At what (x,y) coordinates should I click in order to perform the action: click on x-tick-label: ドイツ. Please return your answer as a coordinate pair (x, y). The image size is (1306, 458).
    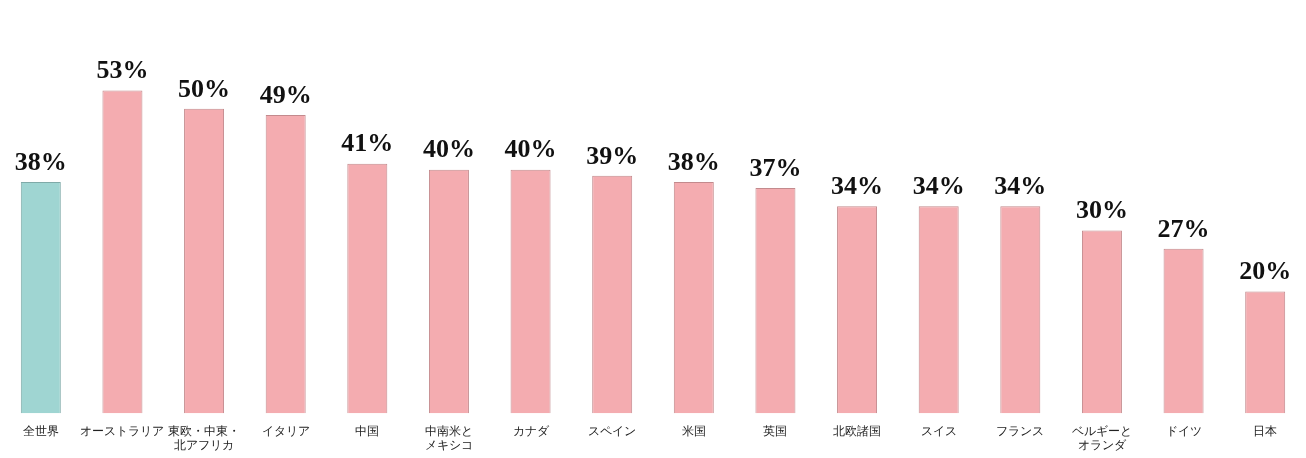
    Looking at the image, I should click on (1183, 430).